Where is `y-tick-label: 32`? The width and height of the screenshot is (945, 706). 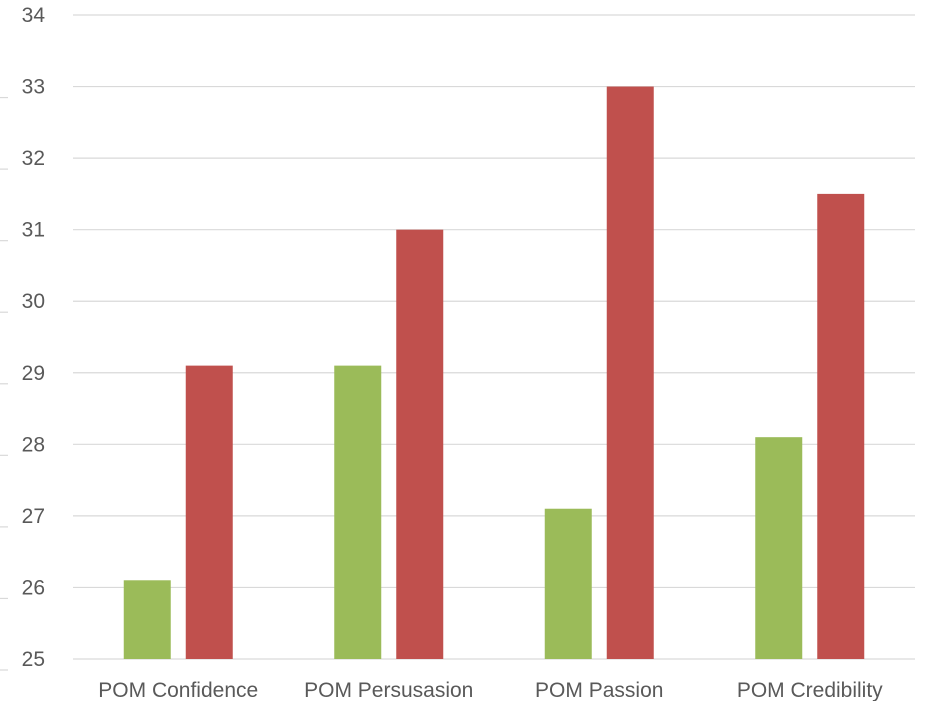
y-tick-label: 32 is located at coordinates (33, 158).